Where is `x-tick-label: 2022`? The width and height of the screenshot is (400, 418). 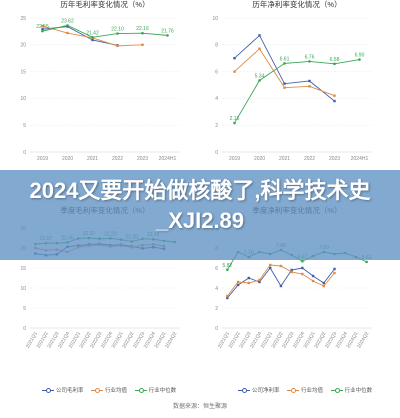 x-tick-label: 2022 is located at coordinates (309, 159).